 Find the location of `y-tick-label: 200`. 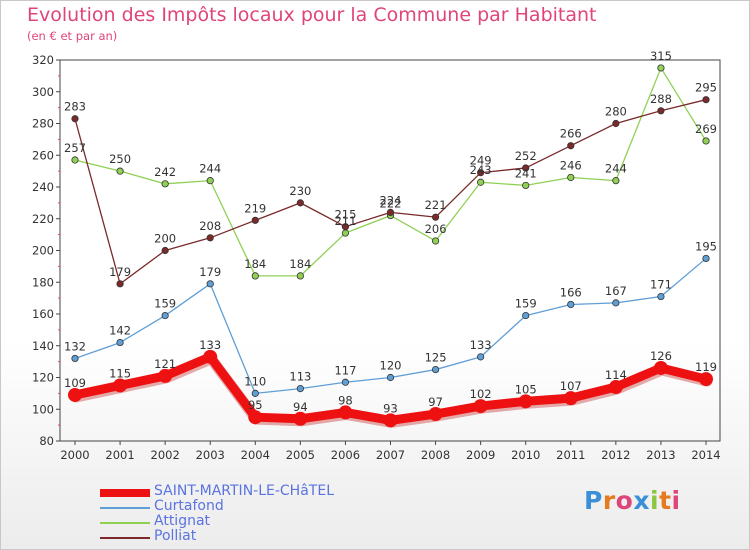

y-tick-label: 200 is located at coordinates (43, 251).